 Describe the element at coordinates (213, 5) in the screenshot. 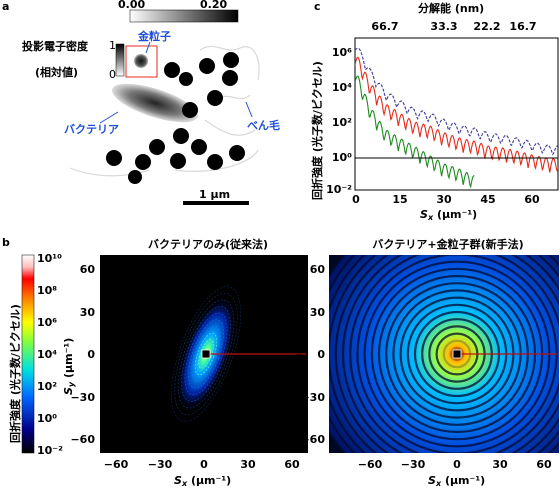

I see `colorbar-max-label: 0.20` at that location.